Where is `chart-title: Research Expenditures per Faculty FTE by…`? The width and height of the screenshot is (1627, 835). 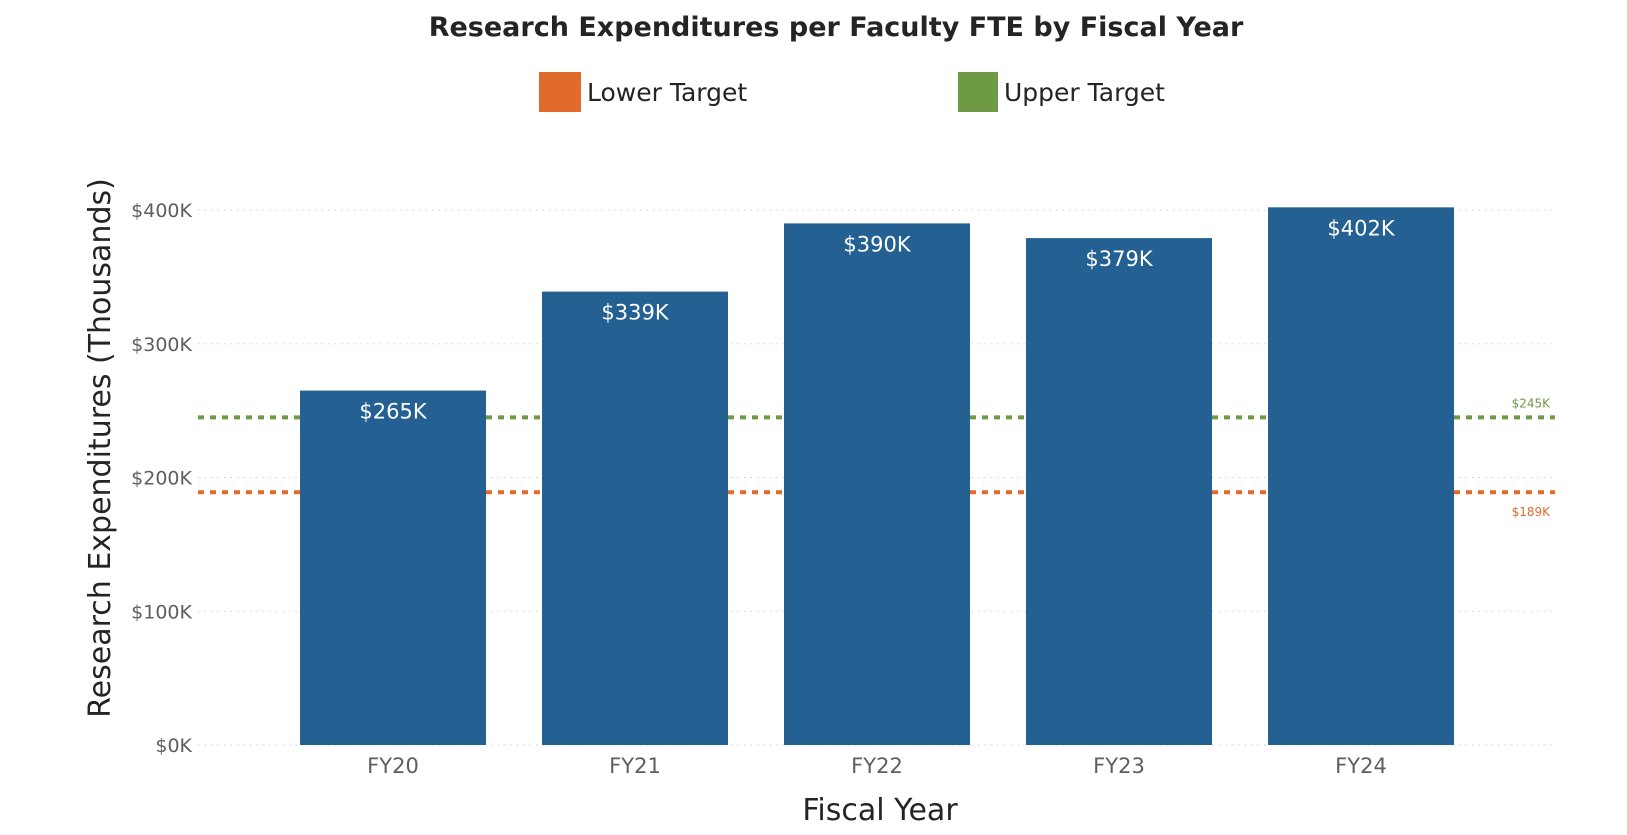
chart-title: Research Expenditures per Faculty FTE by… is located at coordinates (836, 27).